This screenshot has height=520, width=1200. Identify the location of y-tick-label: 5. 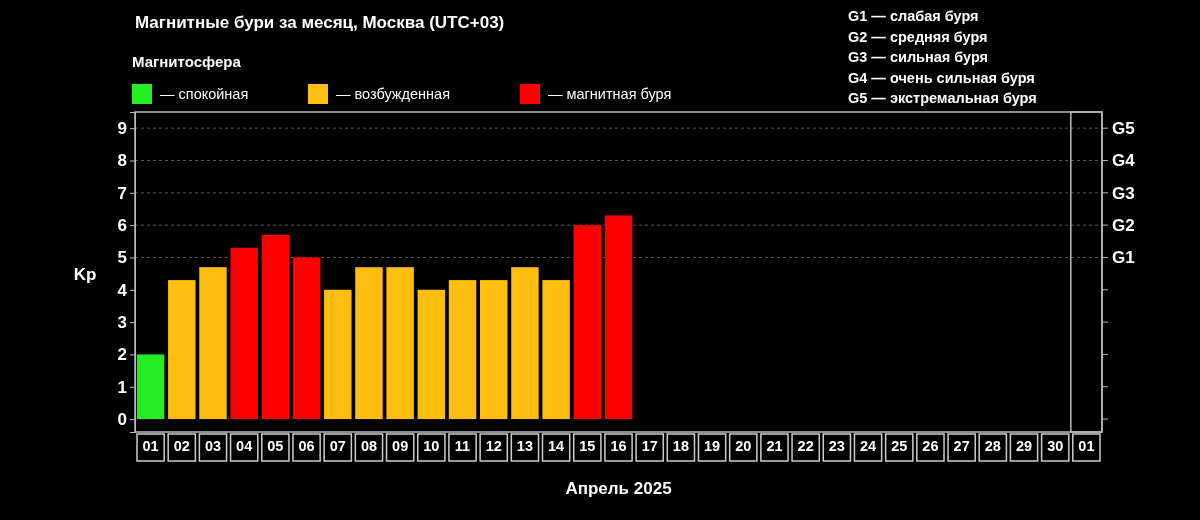
(122, 258).